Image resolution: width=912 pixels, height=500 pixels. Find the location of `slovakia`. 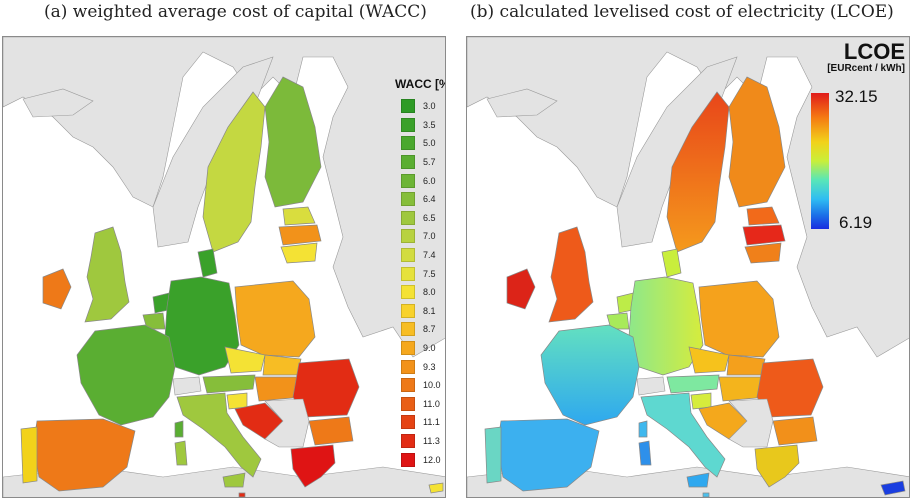

slovakia is located at coordinates (282, 365).